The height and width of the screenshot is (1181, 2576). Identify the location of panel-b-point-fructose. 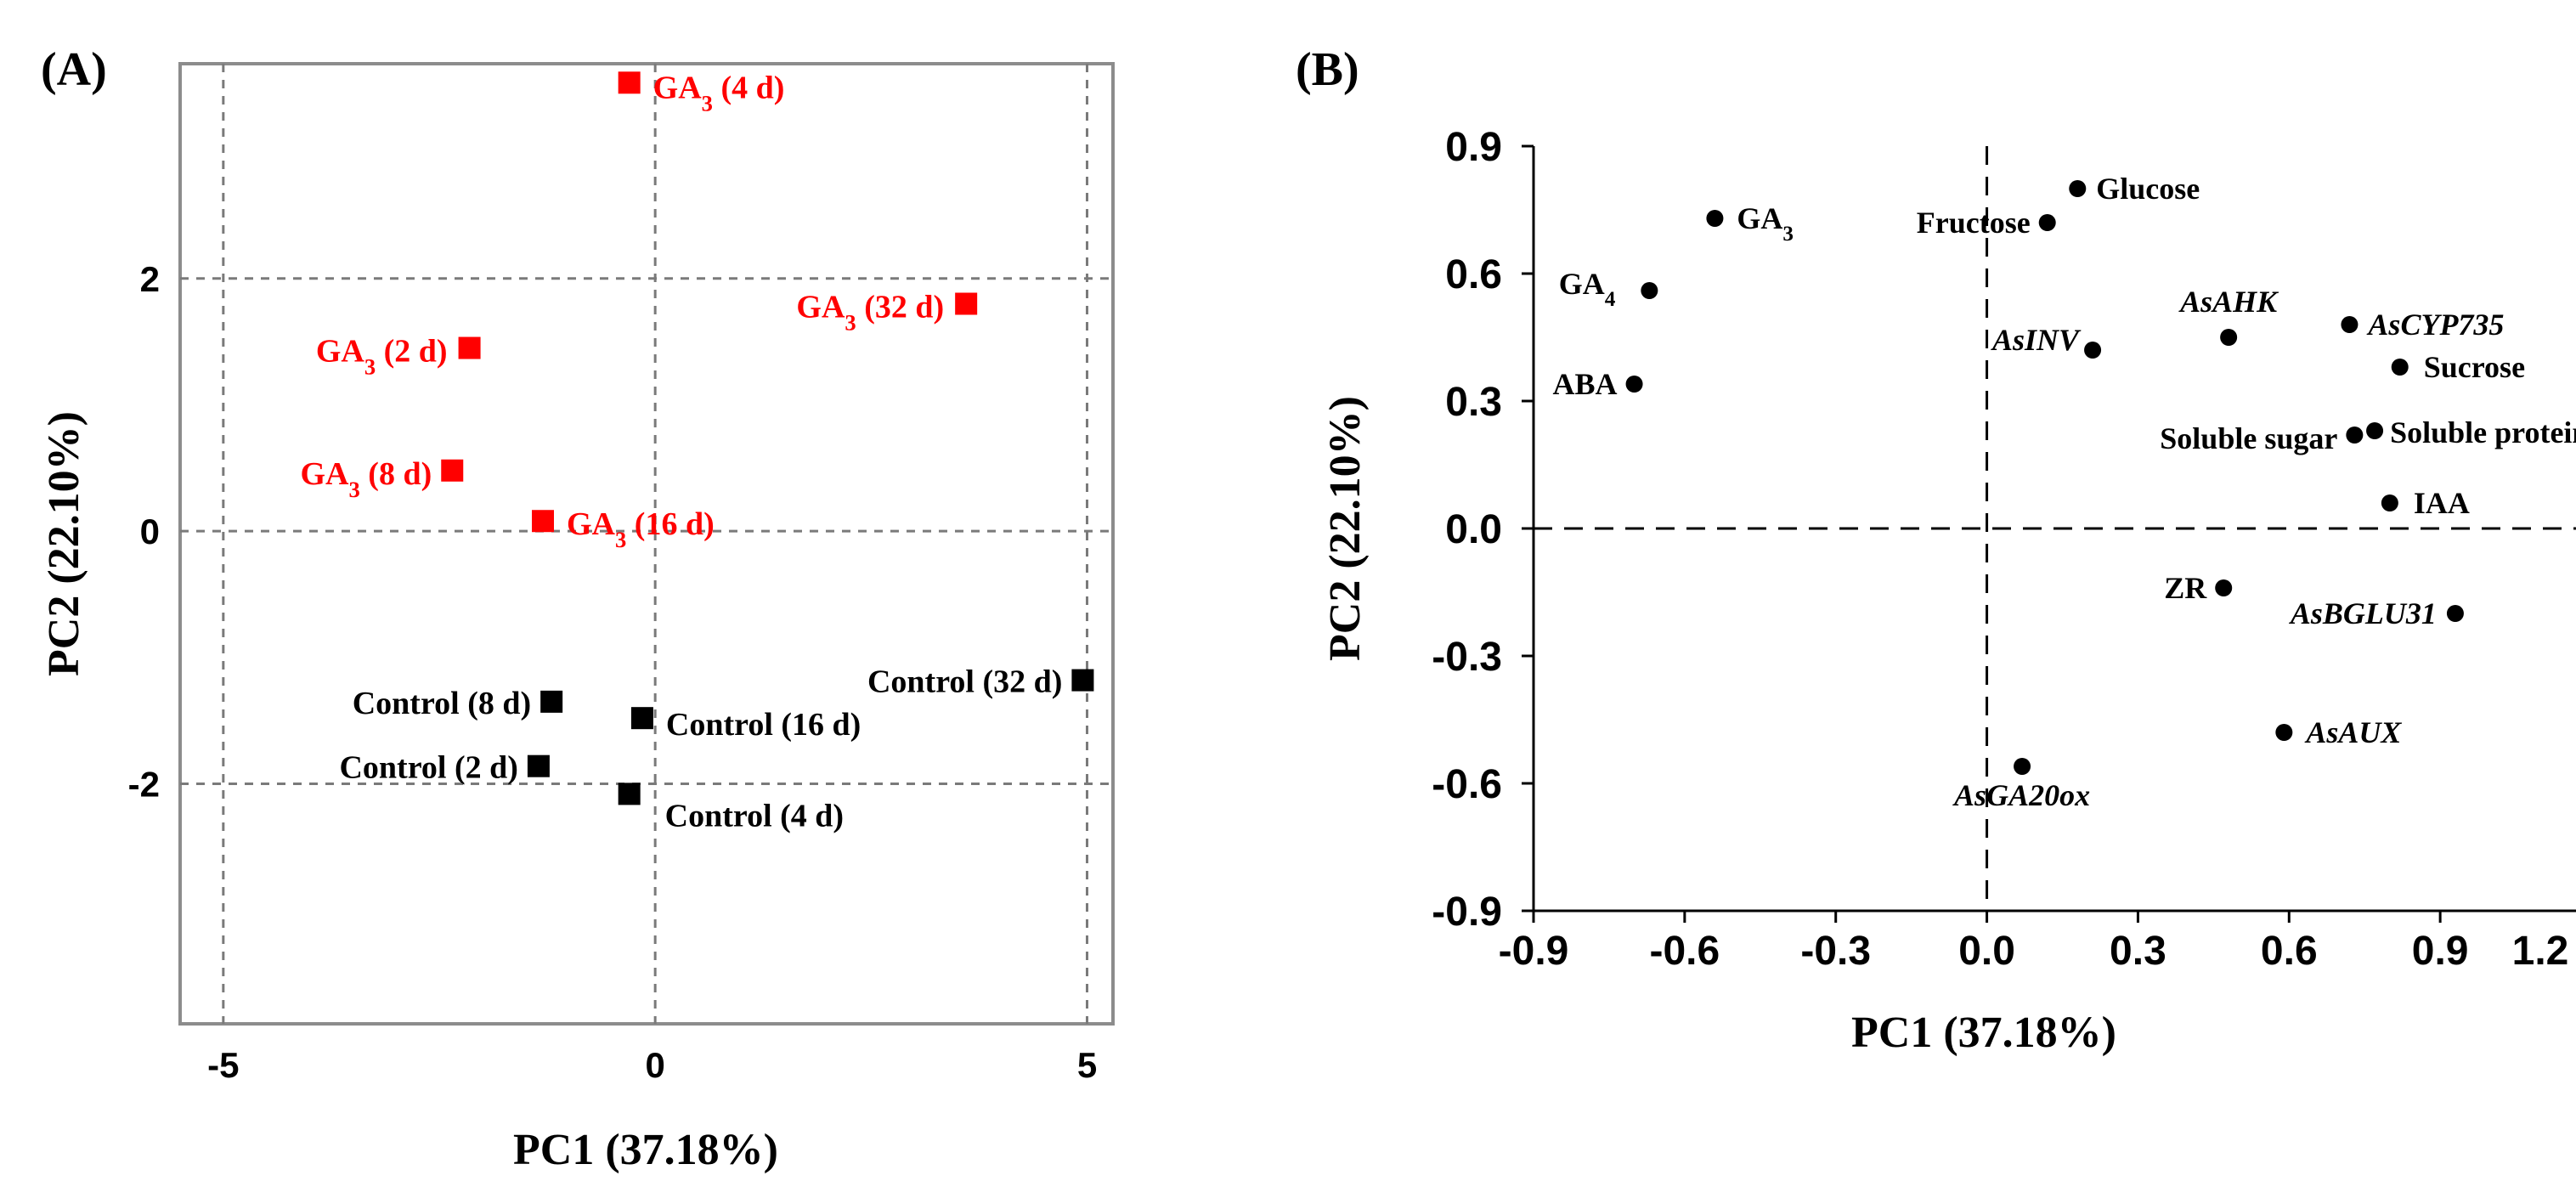
(2047, 222).